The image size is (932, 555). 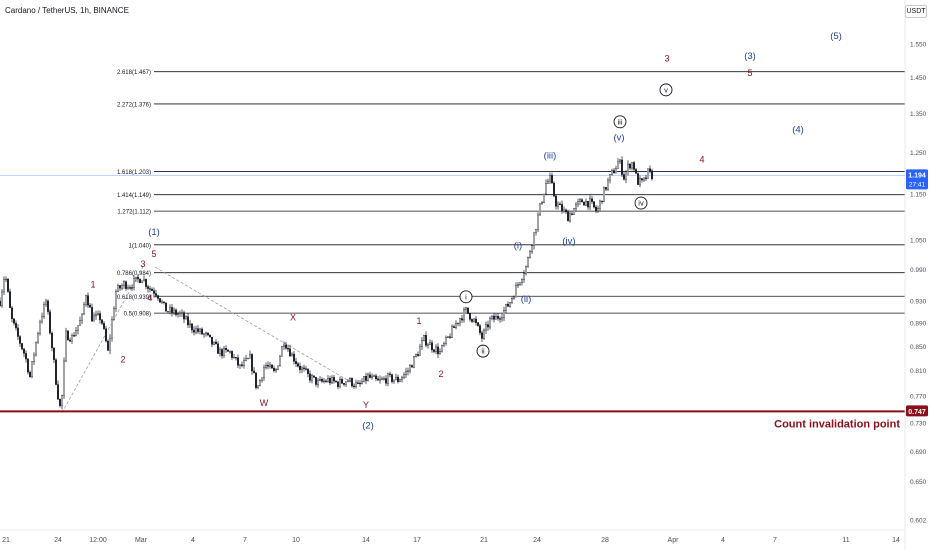 I want to click on wave-label: (1), so click(x=154, y=232).